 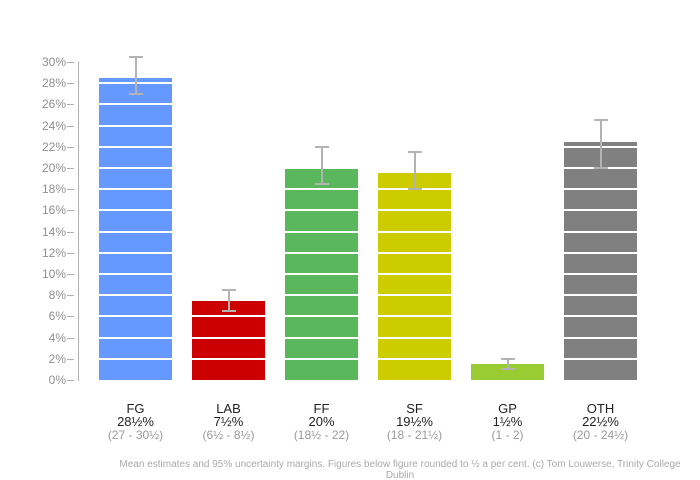 What do you see at coordinates (414, 276) in the screenshot?
I see `bar-sf` at bounding box center [414, 276].